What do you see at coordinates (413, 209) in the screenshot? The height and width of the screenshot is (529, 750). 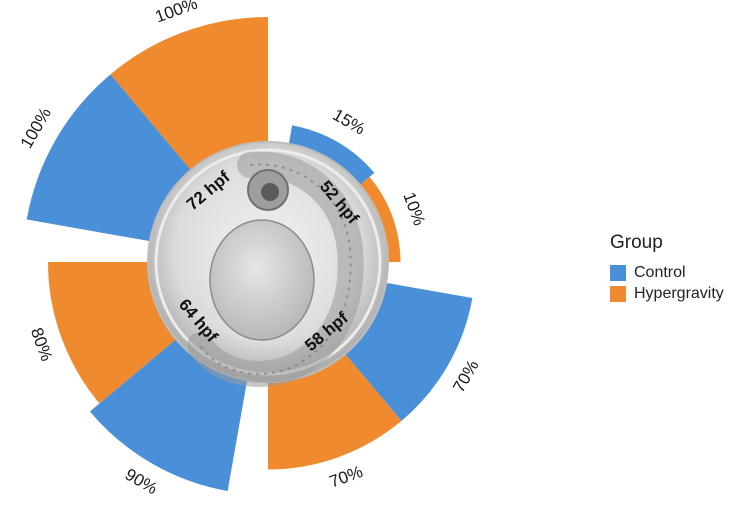 I see `value-label-hypergravity-52-hpf: 10%` at bounding box center [413, 209].